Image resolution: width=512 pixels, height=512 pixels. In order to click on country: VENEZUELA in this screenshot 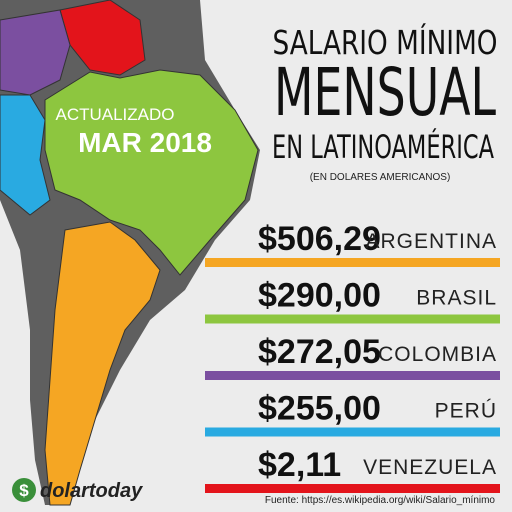, I will do `click(430, 467)`.